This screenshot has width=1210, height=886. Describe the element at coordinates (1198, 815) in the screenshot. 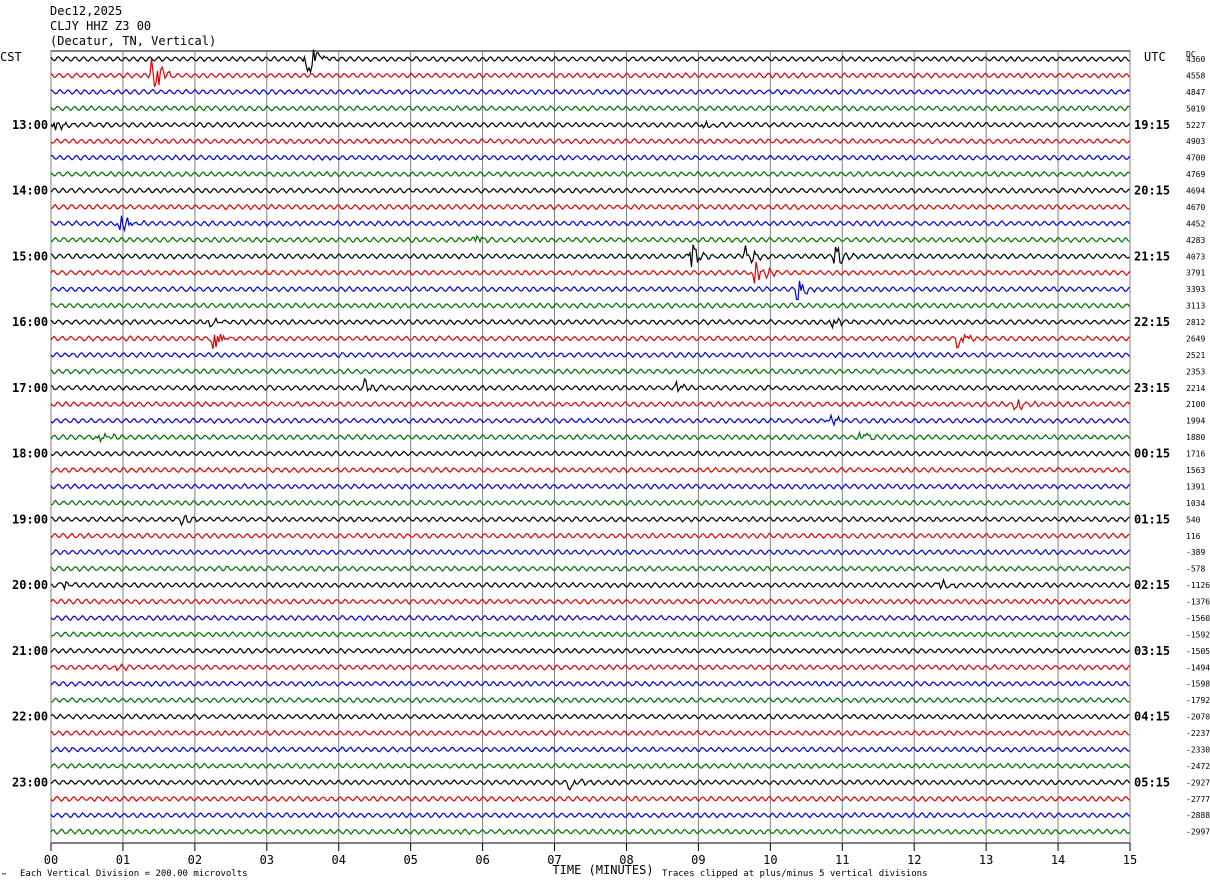

I see `dc-offset-label: -2888` at that location.